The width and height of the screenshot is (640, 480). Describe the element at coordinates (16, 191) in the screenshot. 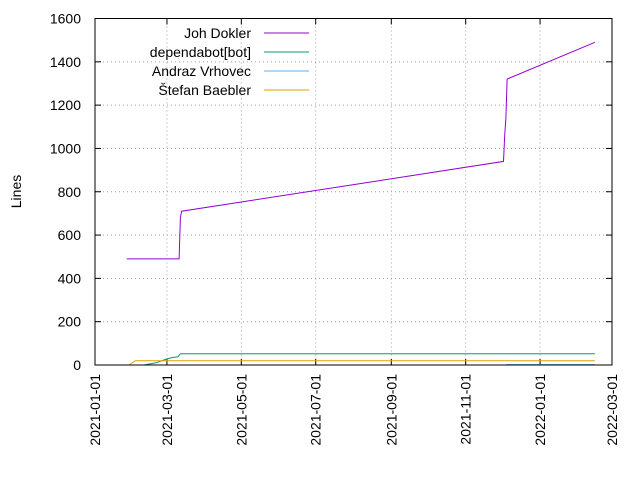

I see `y-axis-label: Lines` at that location.